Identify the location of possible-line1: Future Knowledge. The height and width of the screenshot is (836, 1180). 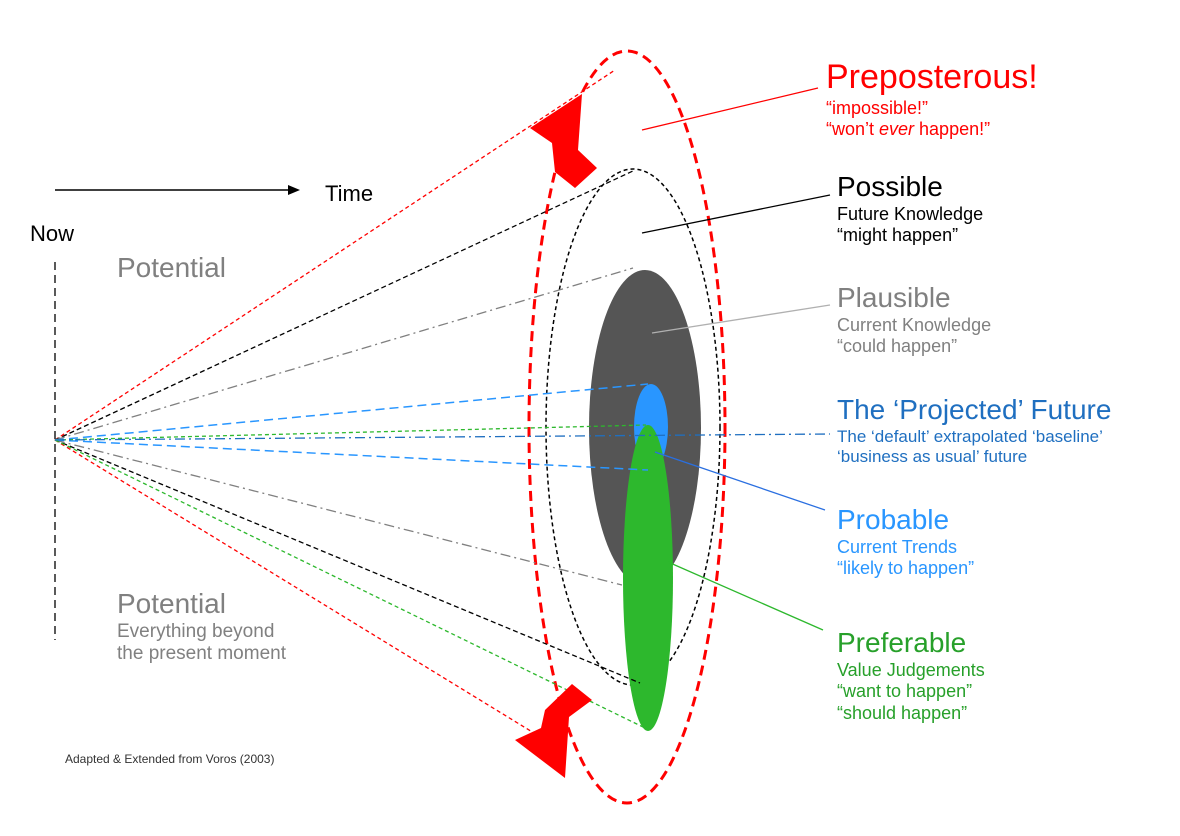
(910, 213).